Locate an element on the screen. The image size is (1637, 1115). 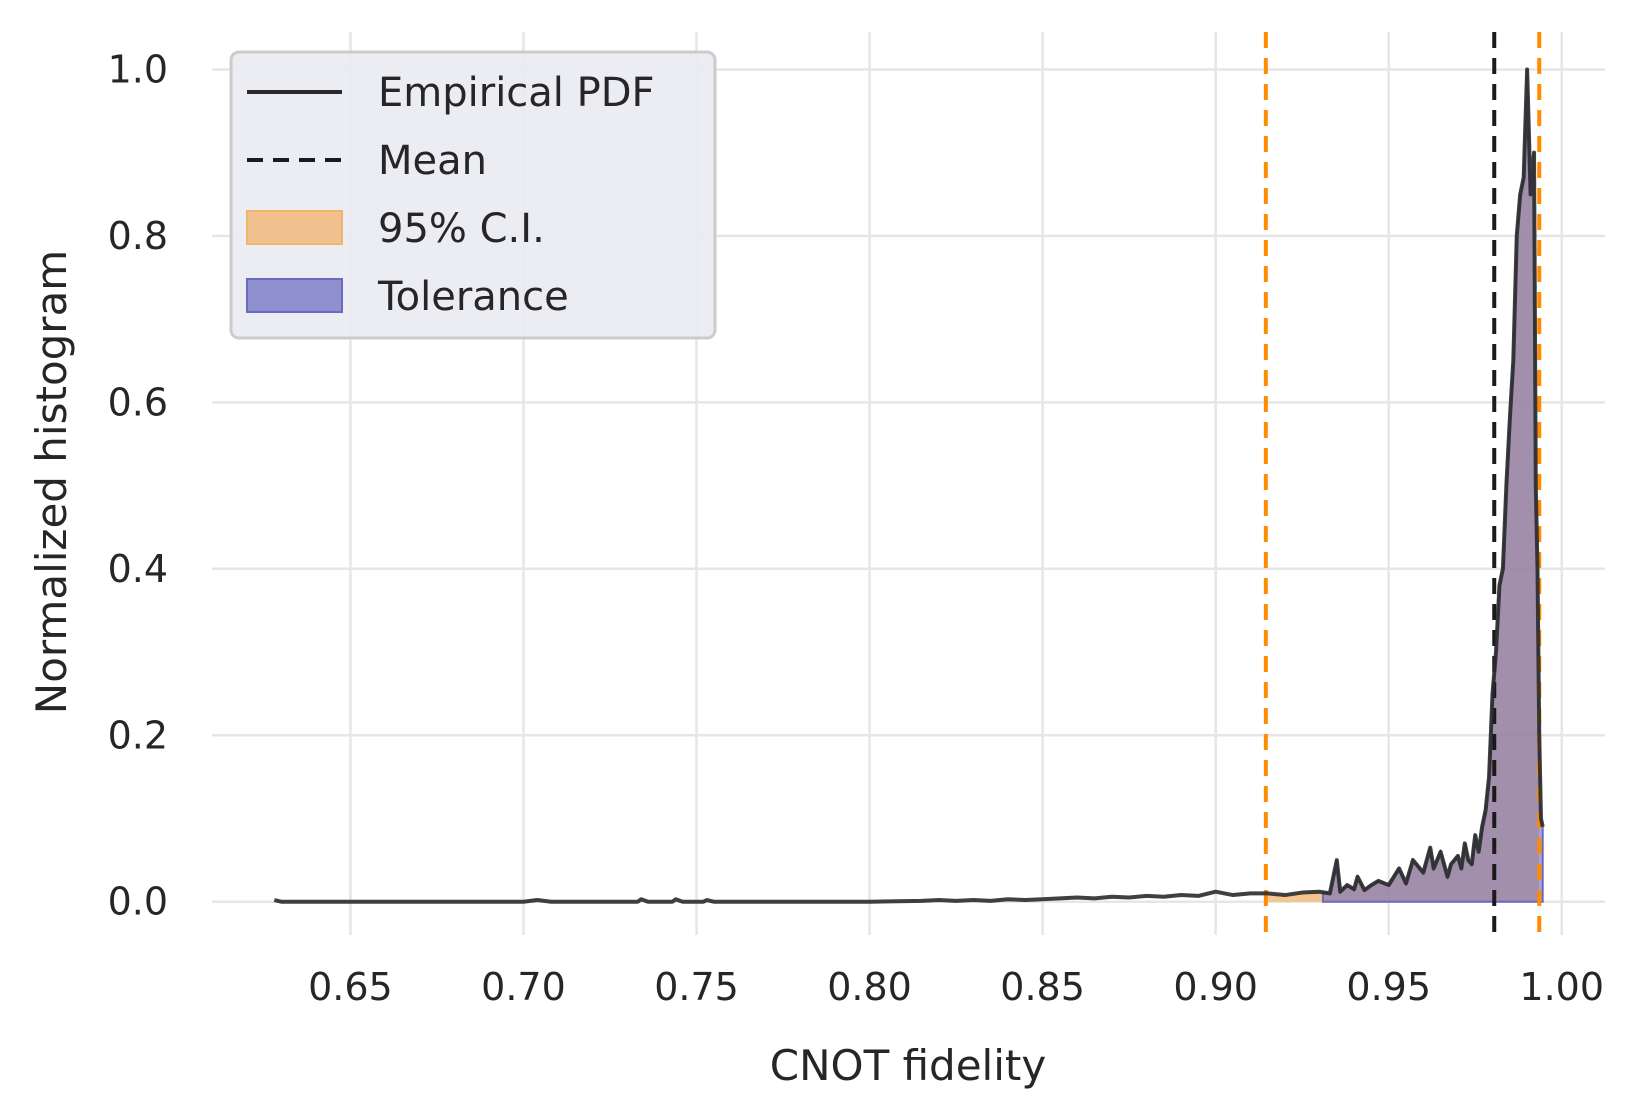
x-tick-labels: 0.65 0.70 0.75 0.80 0.85 0.90 0.95 1.00 is located at coordinates (956, 987).